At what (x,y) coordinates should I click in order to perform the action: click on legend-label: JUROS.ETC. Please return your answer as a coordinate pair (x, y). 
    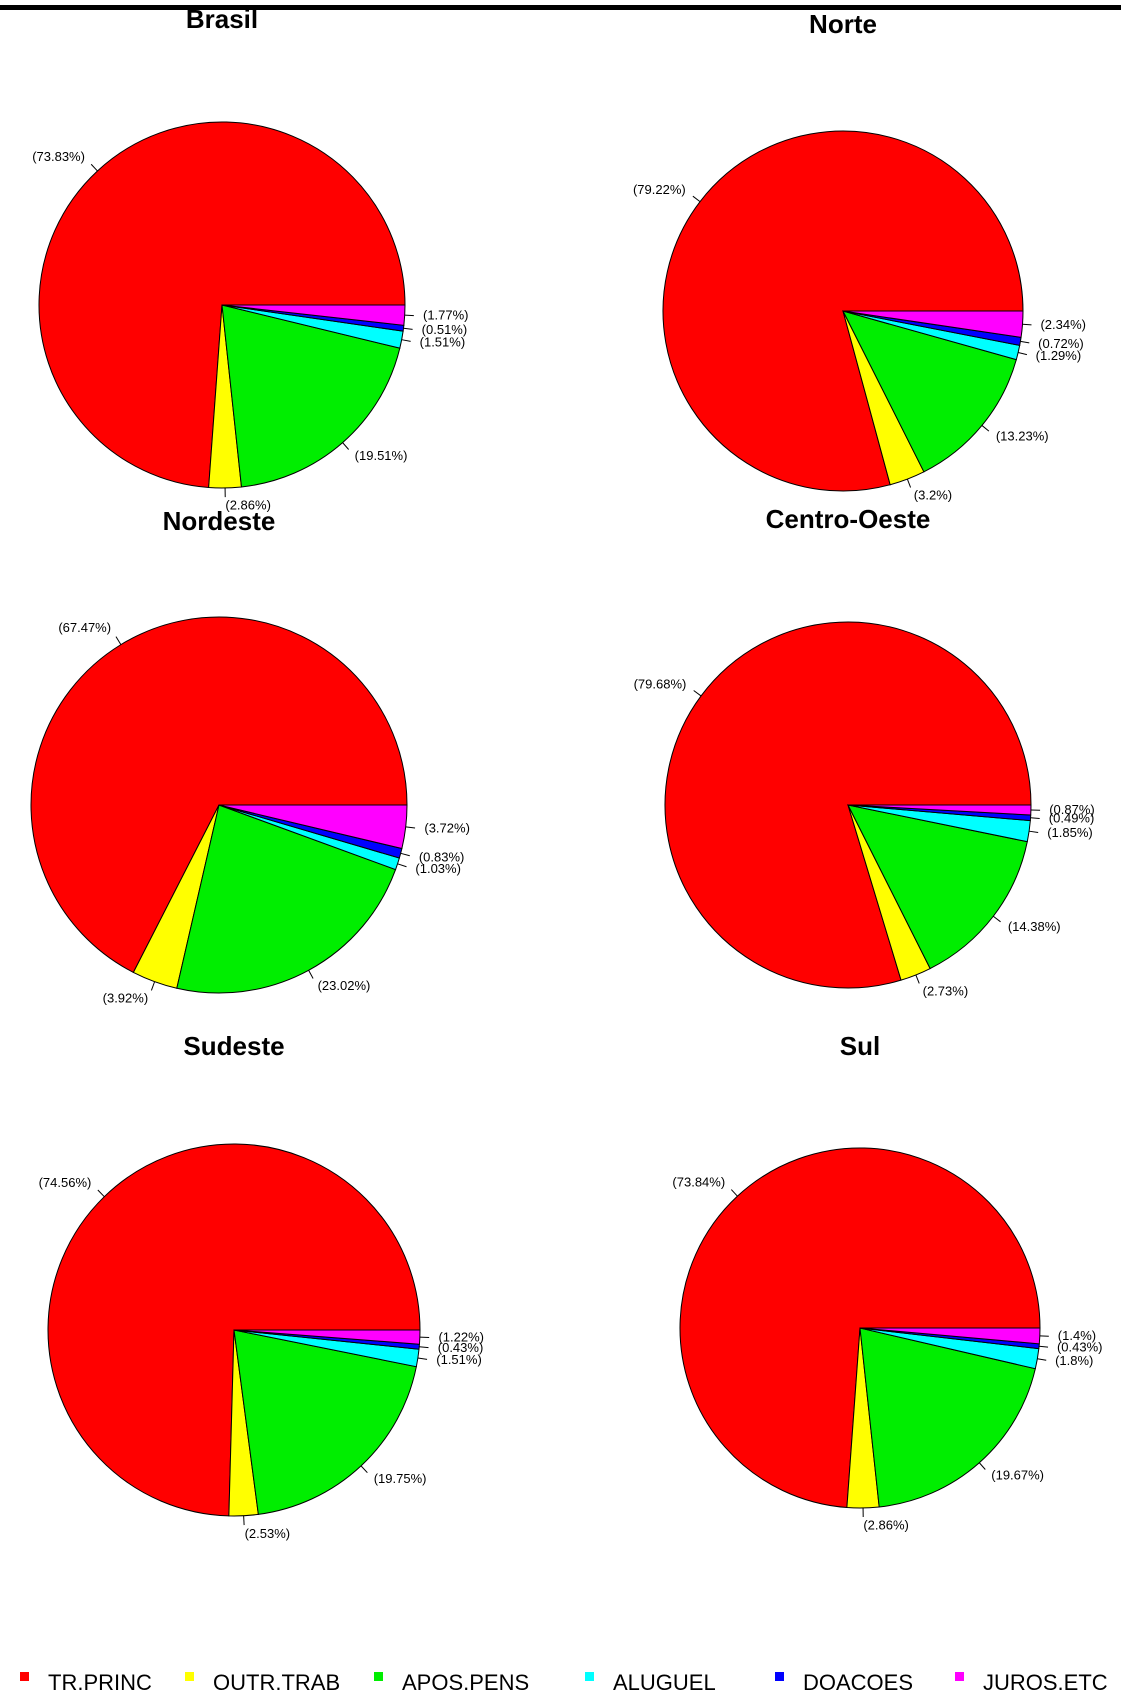
    Looking at the image, I should click on (1045, 1682).